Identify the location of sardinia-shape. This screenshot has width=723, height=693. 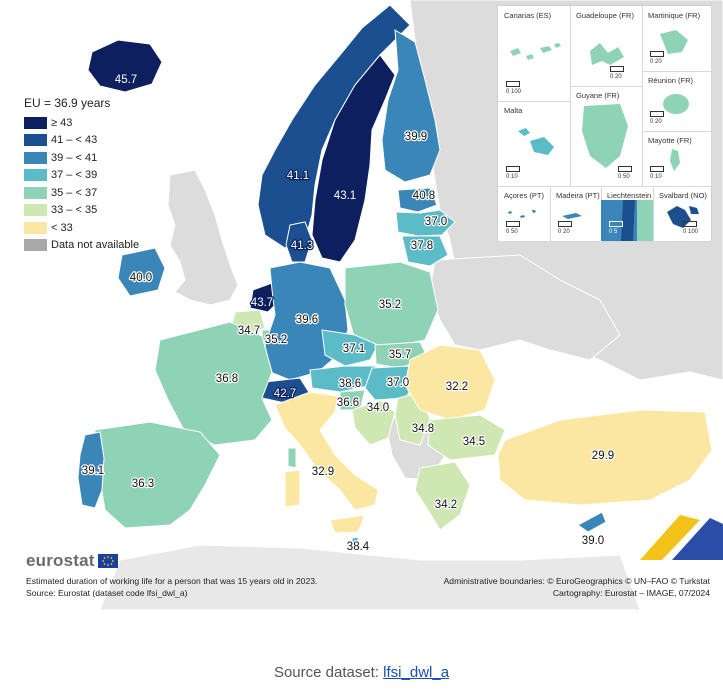
(292, 488).